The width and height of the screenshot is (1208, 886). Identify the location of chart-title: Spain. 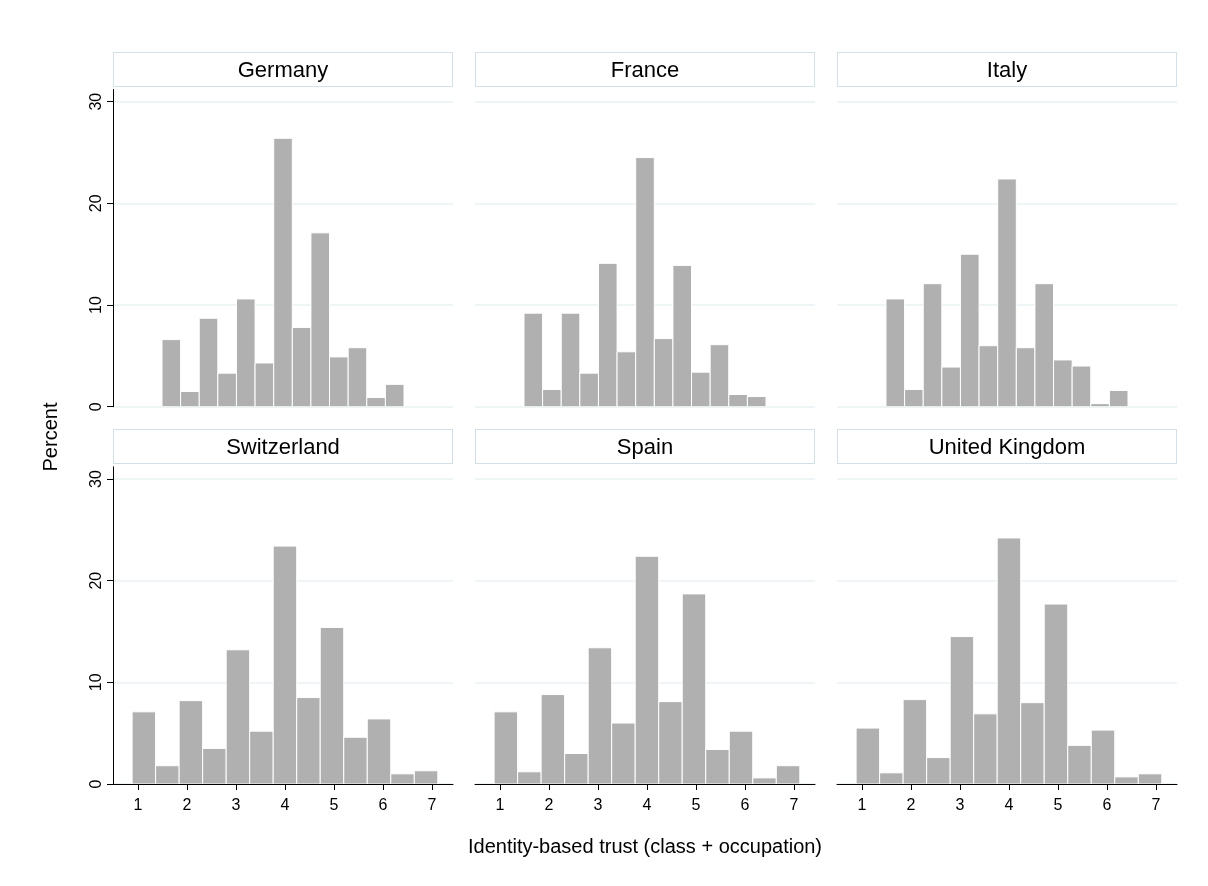
(645, 446).